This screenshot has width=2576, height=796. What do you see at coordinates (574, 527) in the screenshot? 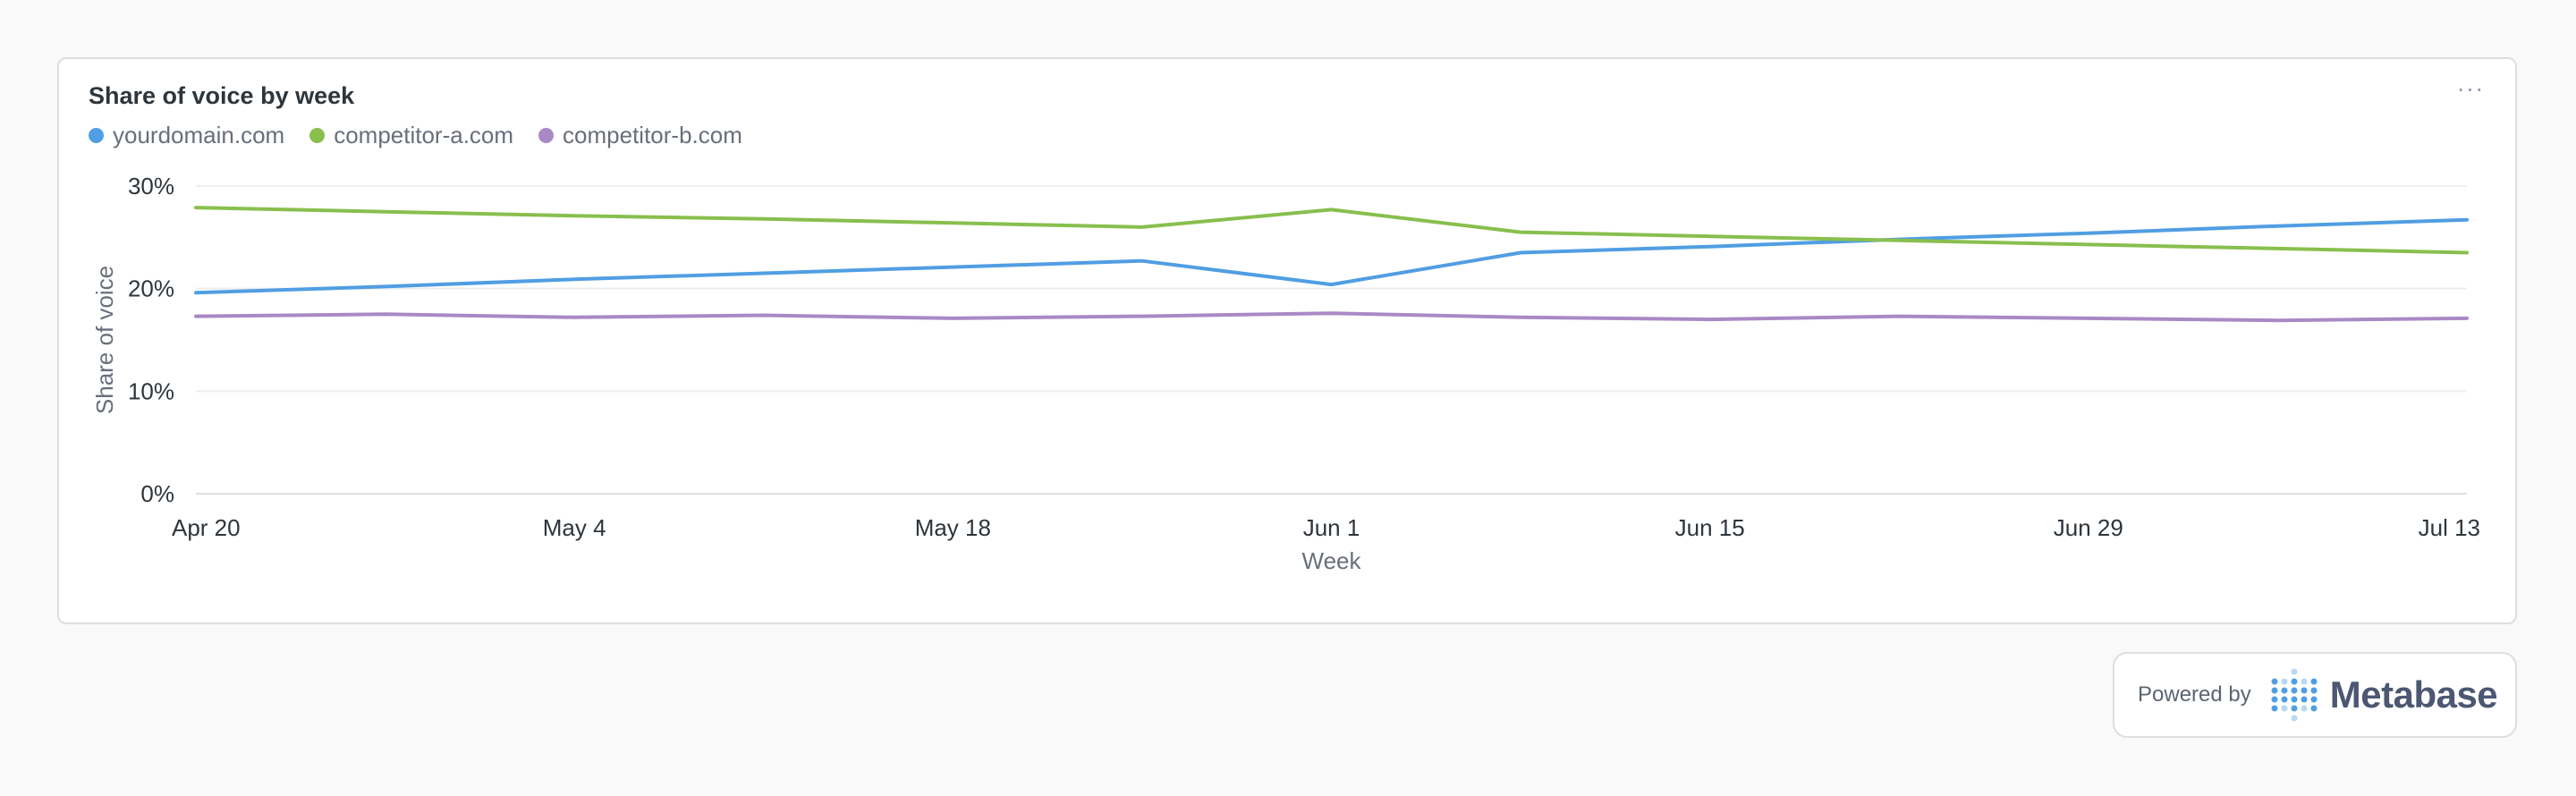
I see `x-tick-label-1: May 4` at bounding box center [574, 527].